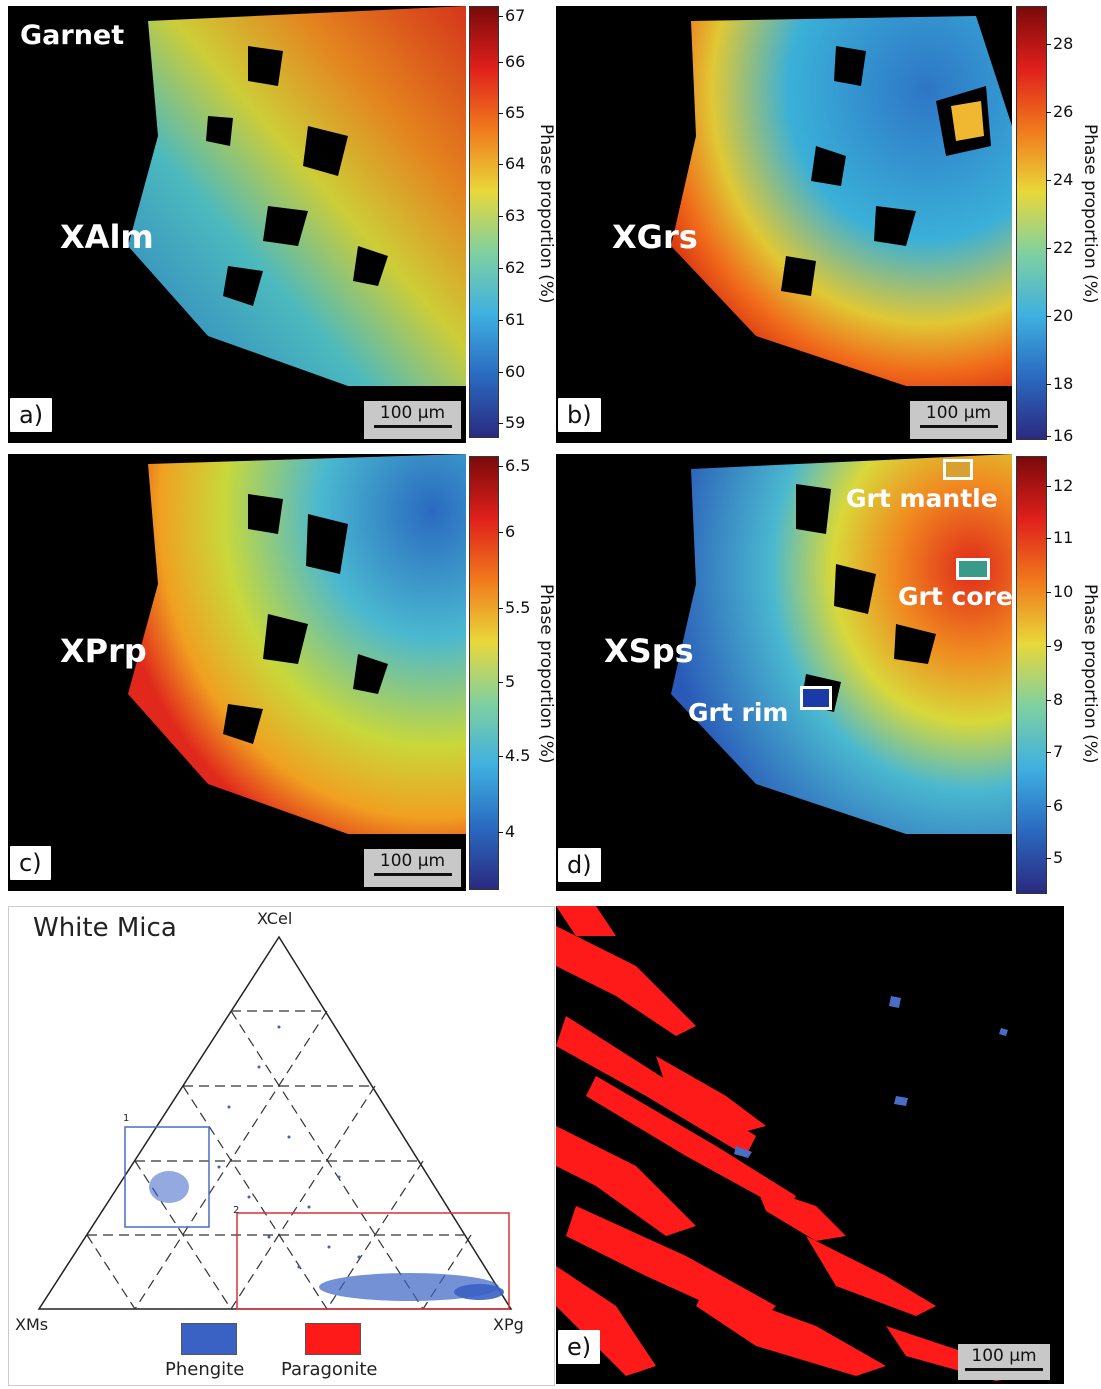 The image size is (1101, 1389). I want to click on panel-a-colorbar, so click(484, 222).